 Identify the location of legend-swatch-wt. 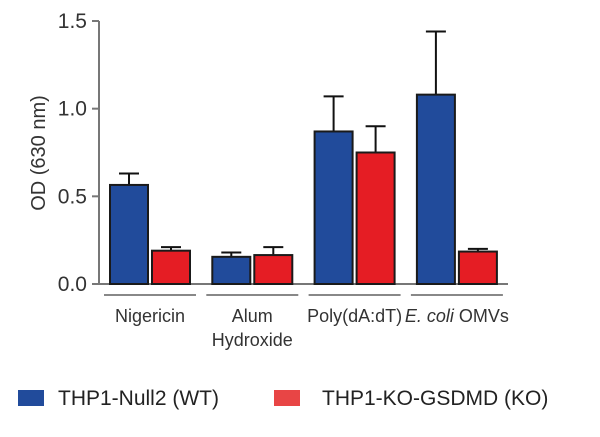
(31, 398).